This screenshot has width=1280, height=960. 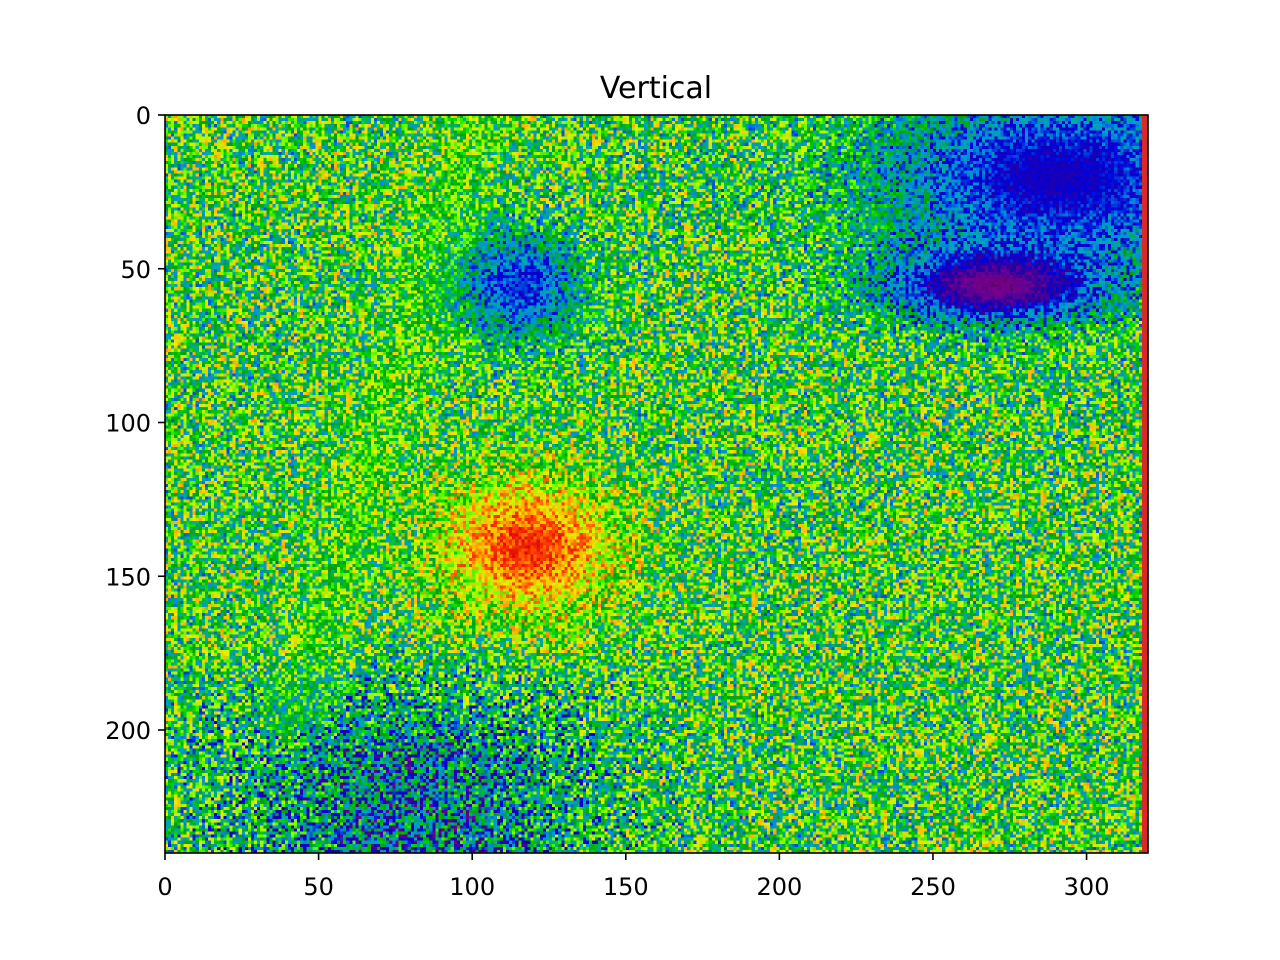 I want to click on y-tick-label: 200, so click(x=128, y=731).